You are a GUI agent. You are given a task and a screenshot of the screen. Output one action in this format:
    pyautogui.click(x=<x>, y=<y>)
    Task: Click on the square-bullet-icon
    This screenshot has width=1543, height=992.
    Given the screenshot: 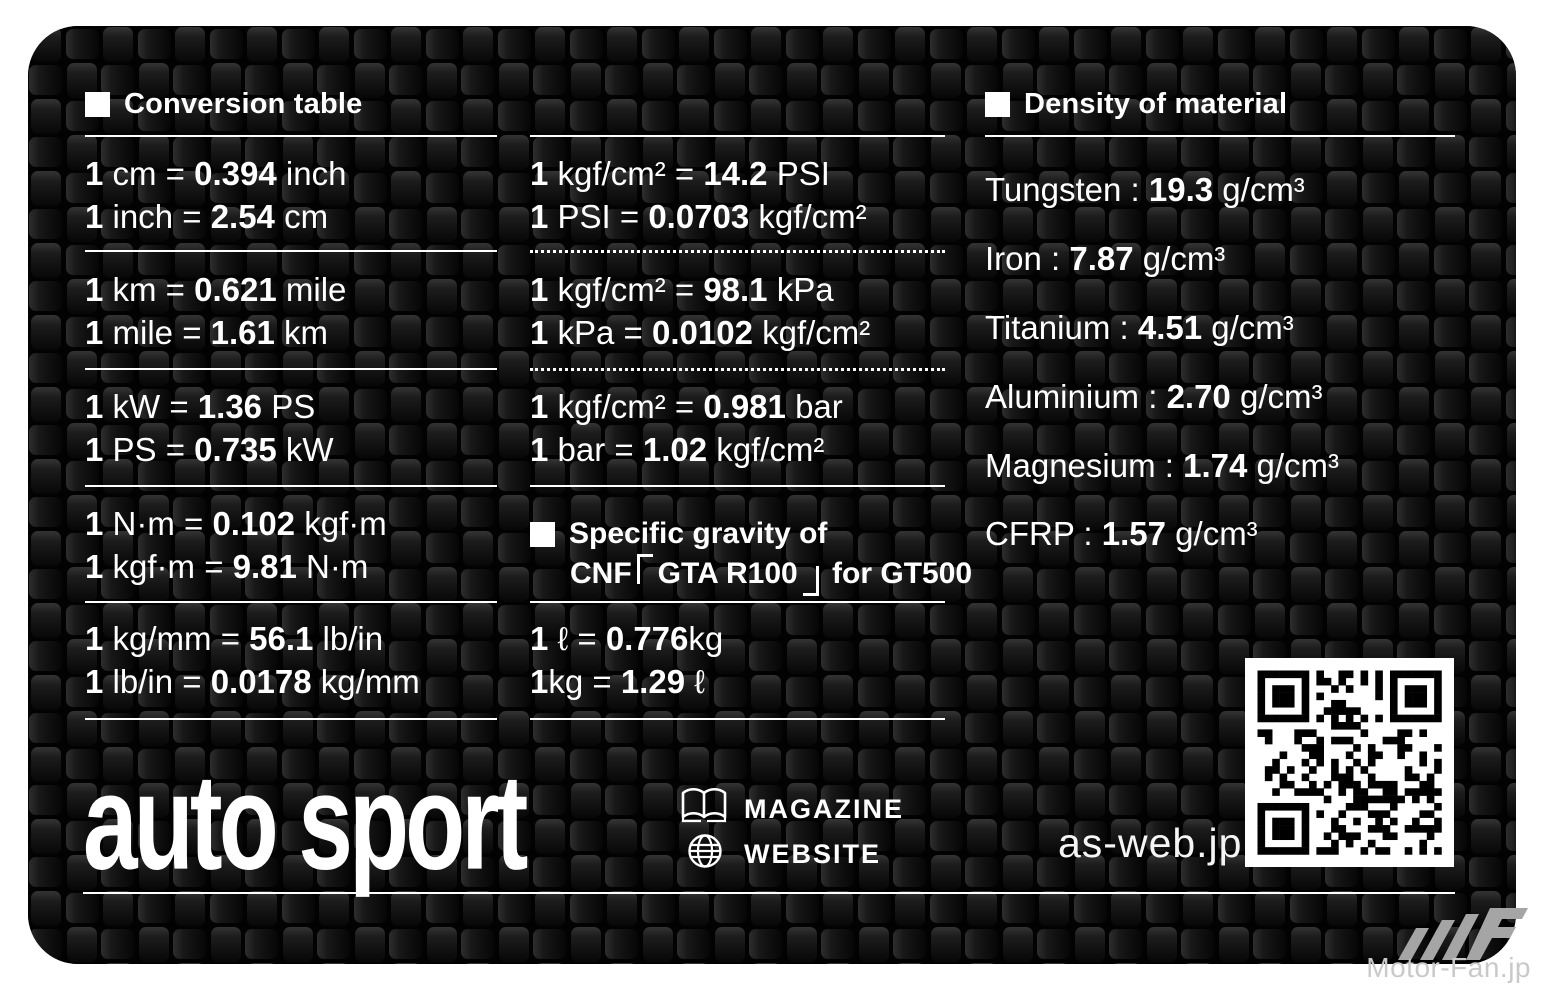 What is the action you would take?
    pyautogui.click(x=997, y=104)
    